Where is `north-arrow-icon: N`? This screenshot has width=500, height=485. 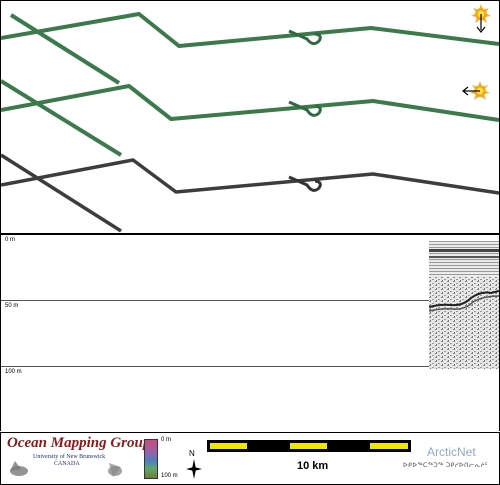
north-arrow-icon: N is located at coordinates (194, 464).